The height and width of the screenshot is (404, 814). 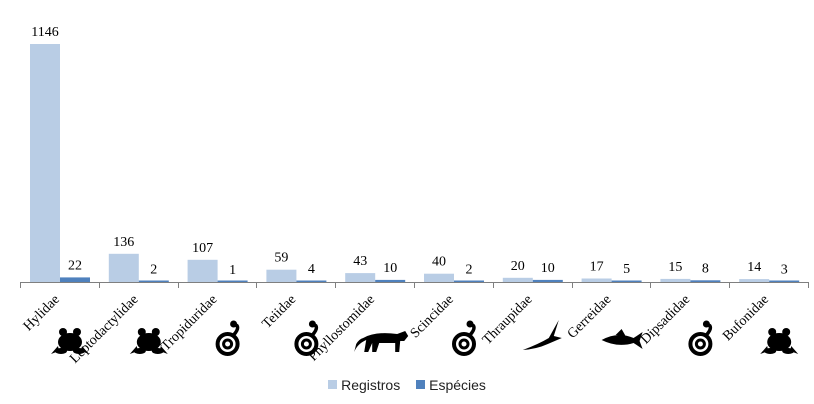 I want to click on icons-layer, so click(x=425, y=338).